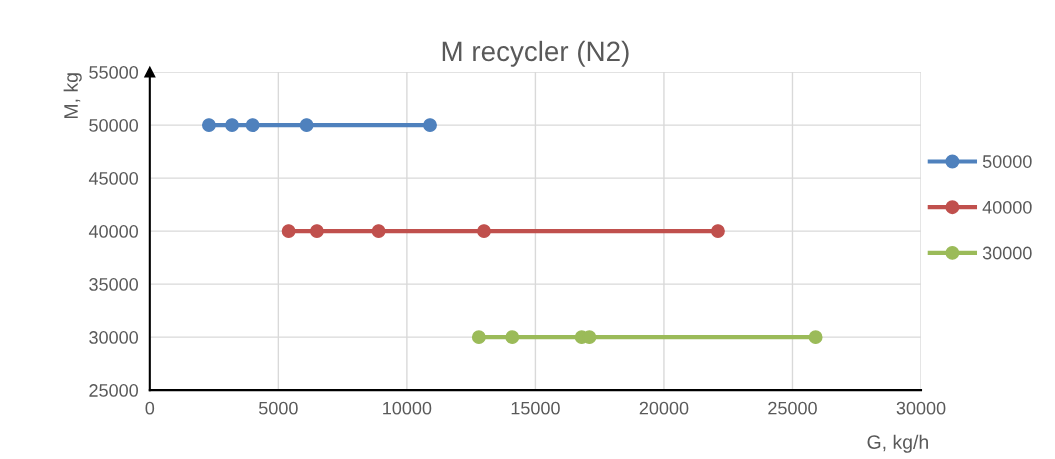 The height and width of the screenshot is (459, 1055). I want to click on chart-title: M recycler (N2), so click(535, 53).